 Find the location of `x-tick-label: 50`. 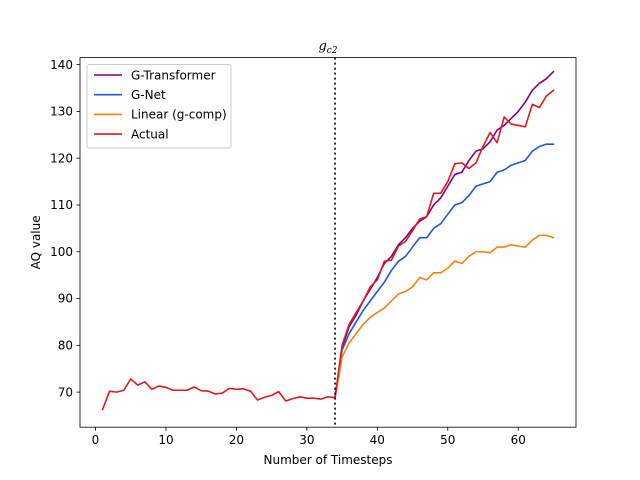

x-tick-label: 50 is located at coordinates (447, 440).